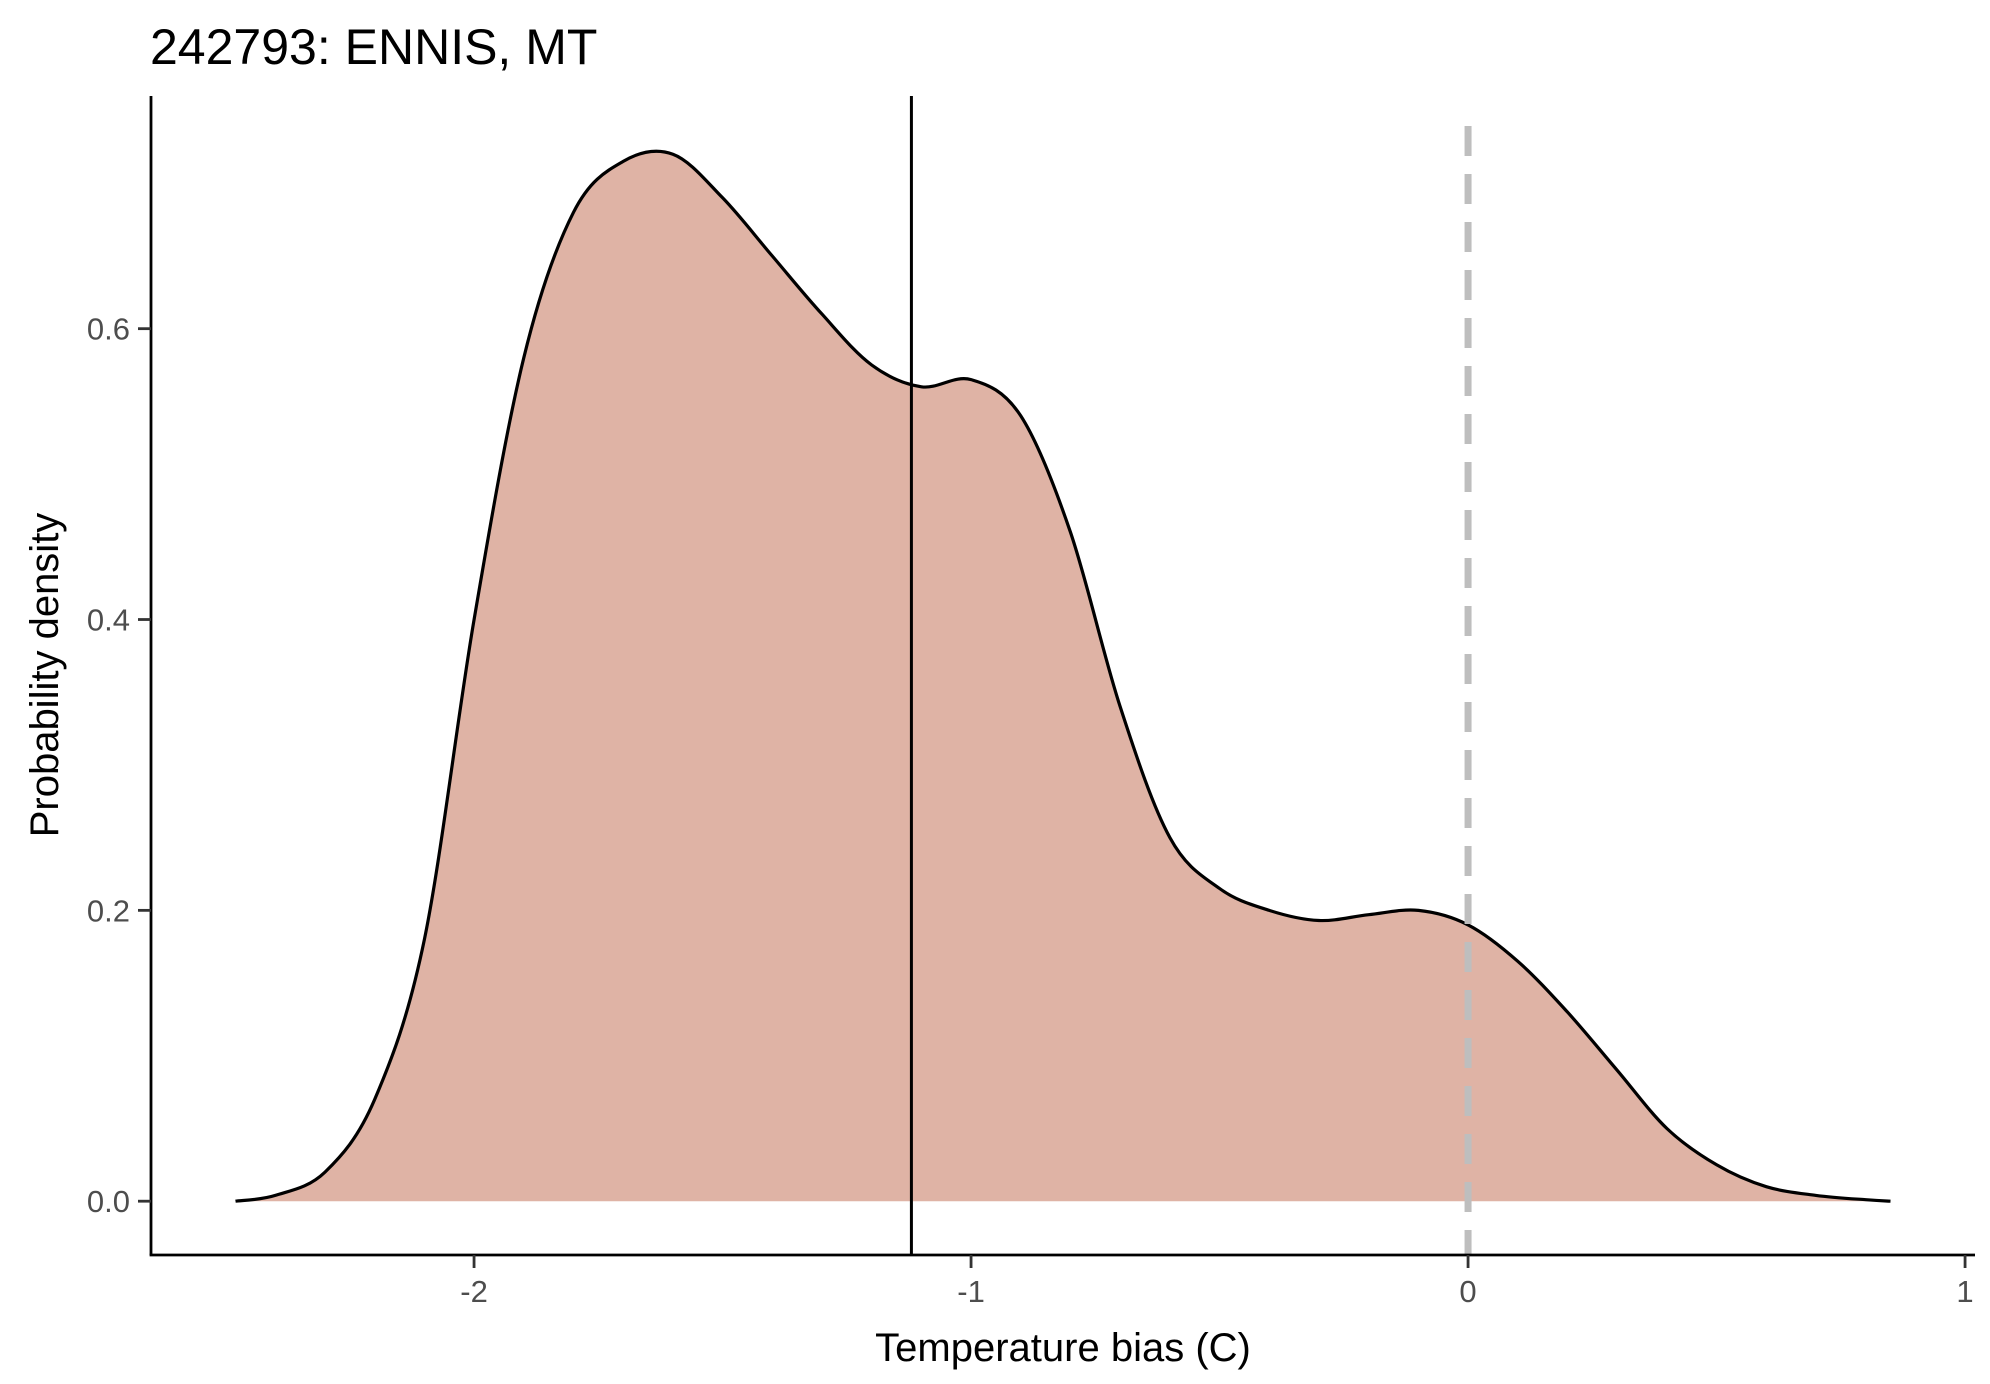 The width and height of the screenshot is (1990, 1384). I want to click on x-tick-label: 0, so click(1467, 1291).